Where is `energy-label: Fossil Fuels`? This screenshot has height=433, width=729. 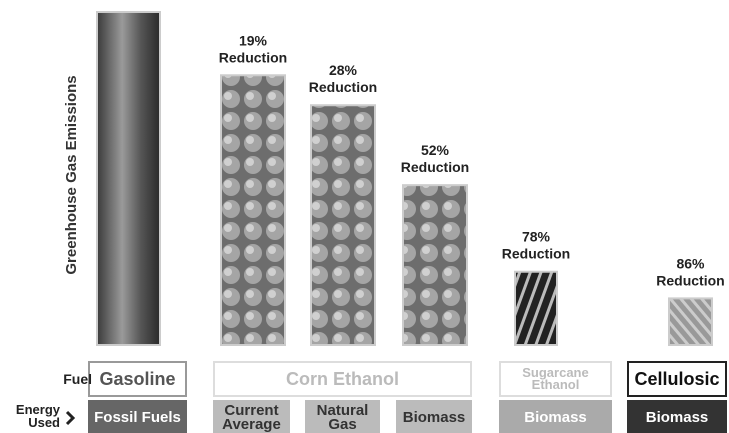
energy-label: Fossil Fuels is located at coordinates (137, 416).